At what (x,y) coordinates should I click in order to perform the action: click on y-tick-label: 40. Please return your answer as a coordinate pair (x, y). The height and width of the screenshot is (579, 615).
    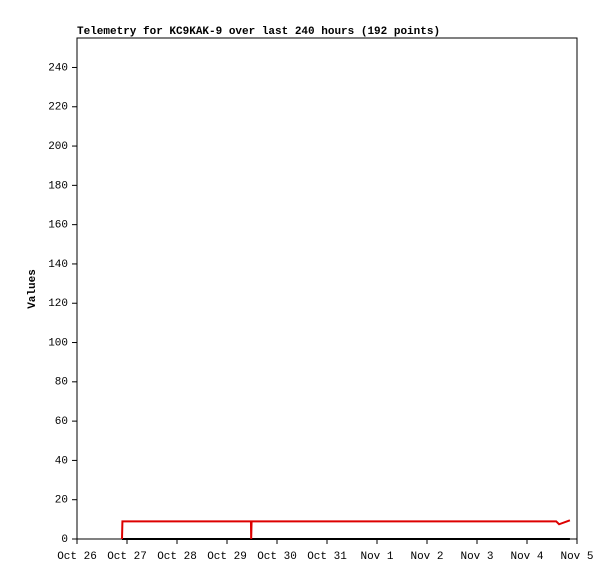
    Looking at the image, I should click on (61, 461).